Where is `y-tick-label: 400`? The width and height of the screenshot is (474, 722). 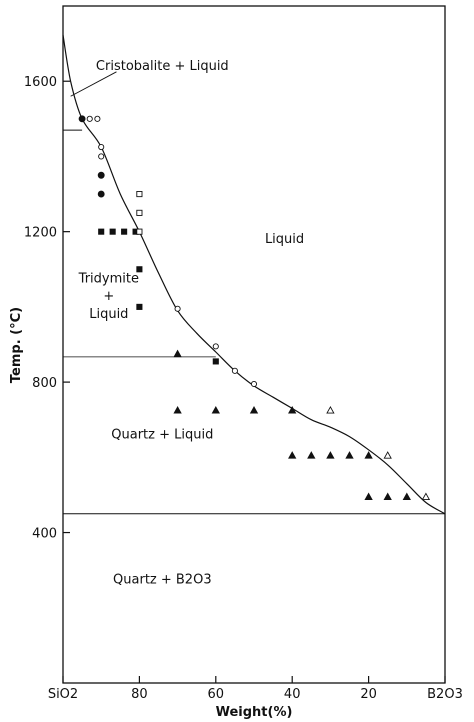 y-tick-label: 400 is located at coordinates (44, 534).